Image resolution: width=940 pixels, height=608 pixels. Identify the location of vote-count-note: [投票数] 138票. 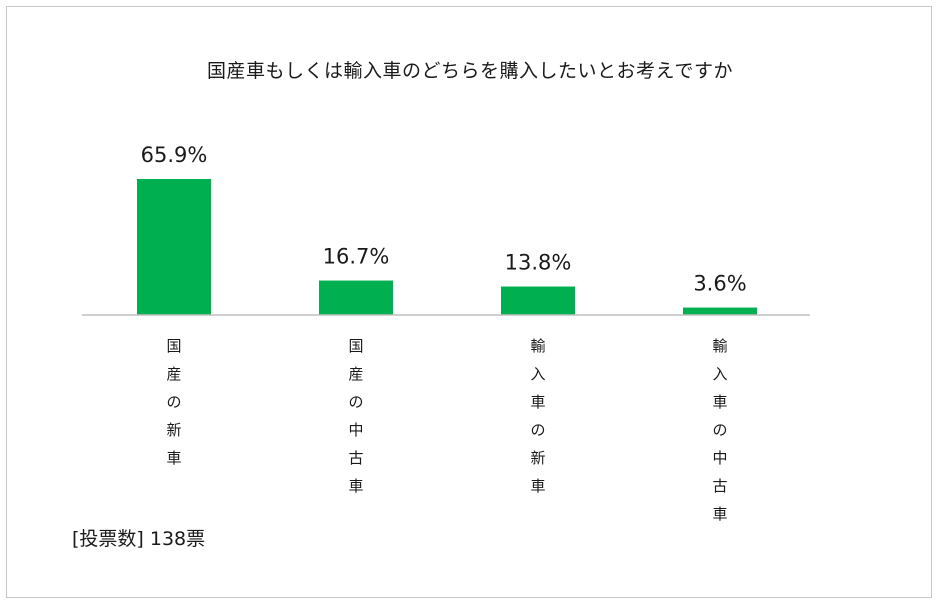
(139, 539).